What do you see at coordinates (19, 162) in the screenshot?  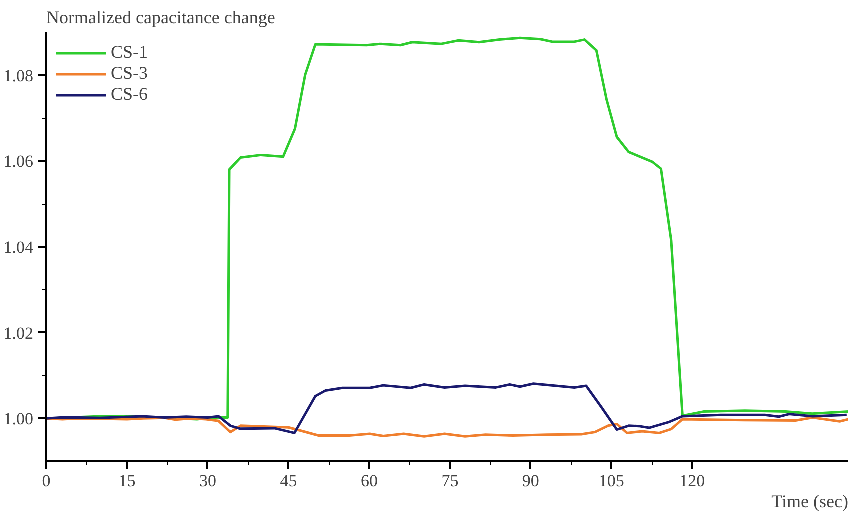 I see `y-tick-label: 1.06` at bounding box center [19, 162].